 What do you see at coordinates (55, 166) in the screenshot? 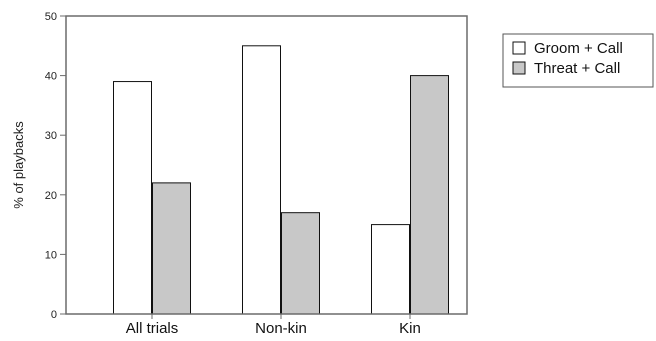
I see `y-ticks: 0 10 20 30 40 50` at bounding box center [55, 166].